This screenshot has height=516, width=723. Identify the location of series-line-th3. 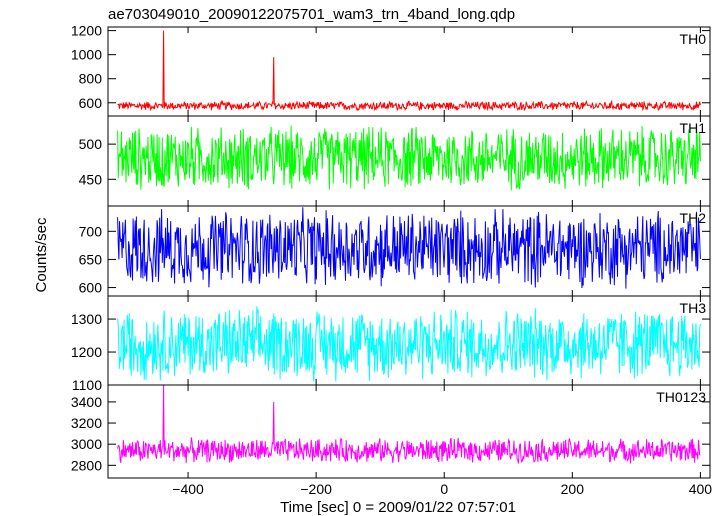
(409, 344).